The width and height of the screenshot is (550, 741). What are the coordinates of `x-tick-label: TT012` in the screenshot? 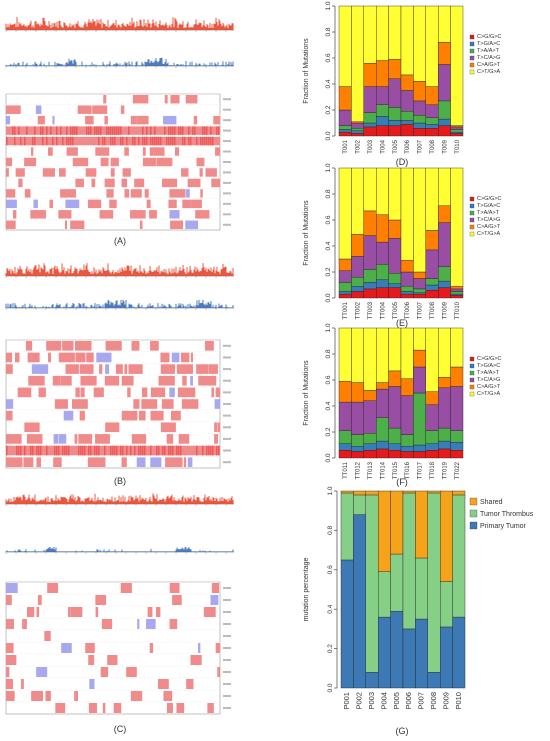 It's located at (359, 470).